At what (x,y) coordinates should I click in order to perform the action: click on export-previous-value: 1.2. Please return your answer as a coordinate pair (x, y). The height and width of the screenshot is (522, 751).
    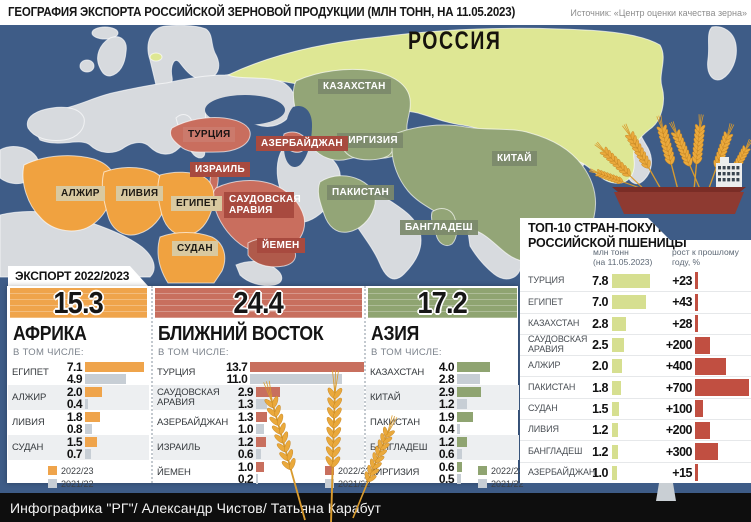
    Looking at the image, I should click on (446, 403).